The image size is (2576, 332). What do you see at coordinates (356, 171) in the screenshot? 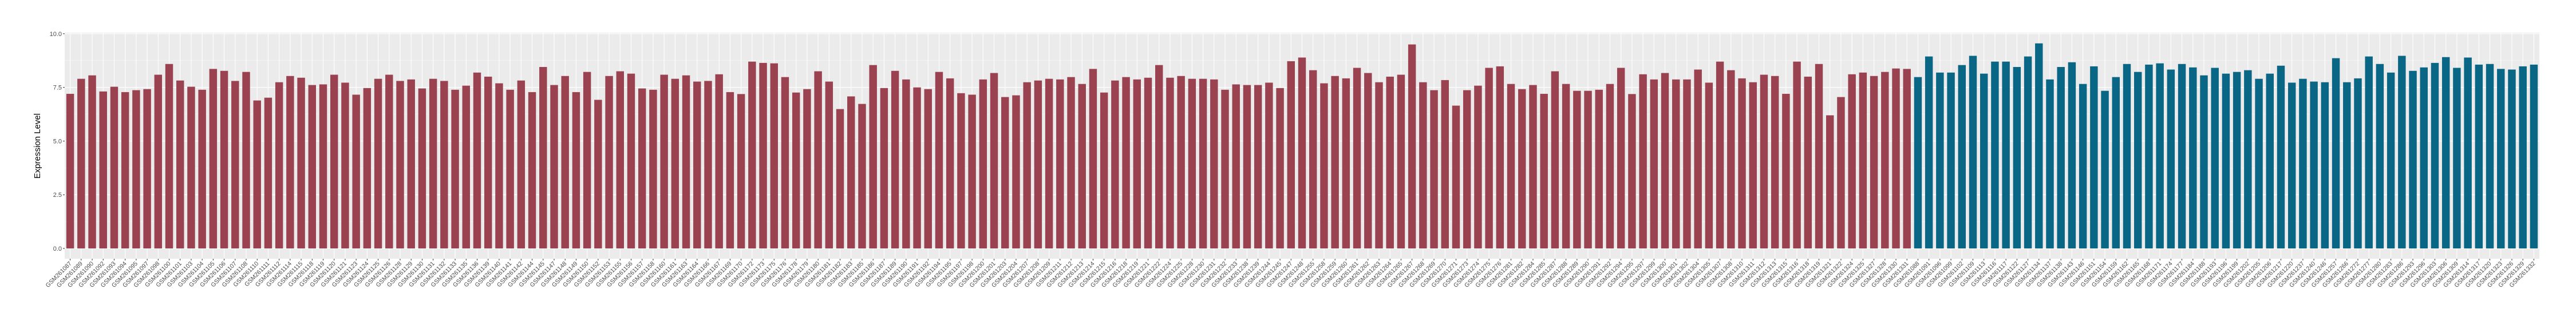
I see `bar-GSM261123` at bounding box center [356, 171].